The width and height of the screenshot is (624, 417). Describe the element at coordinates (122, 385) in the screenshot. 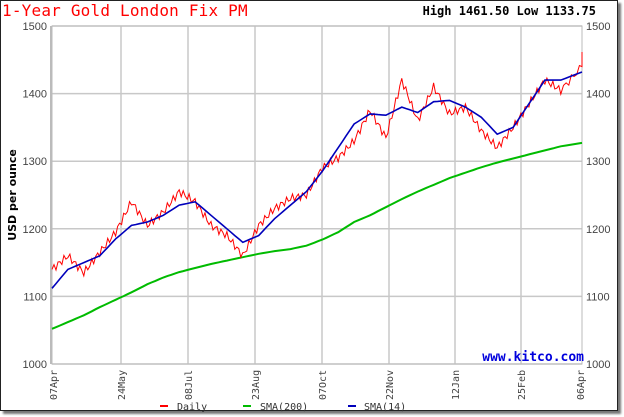

I see `x-tick-label: 24May` at that location.